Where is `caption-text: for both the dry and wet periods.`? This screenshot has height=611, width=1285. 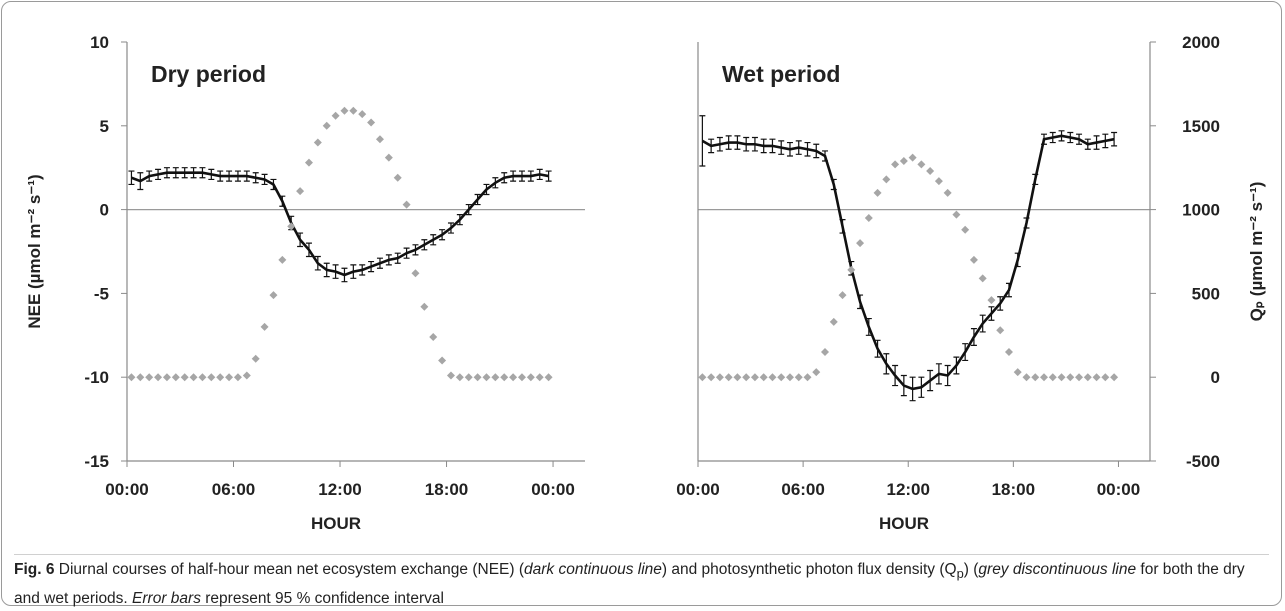
caption-text: for both the dry and wet periods. is located at coordinates (629, 584).